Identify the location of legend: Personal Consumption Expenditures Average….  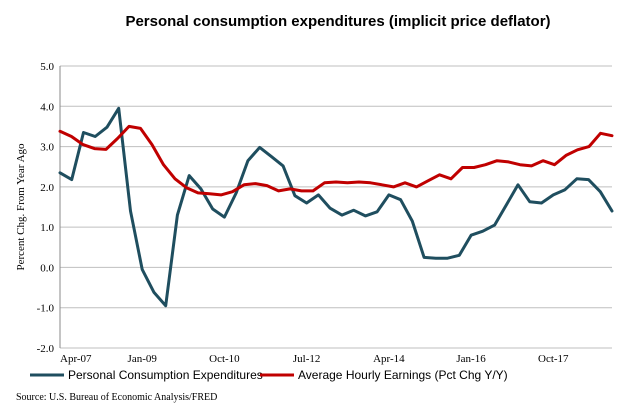
(269, 375).